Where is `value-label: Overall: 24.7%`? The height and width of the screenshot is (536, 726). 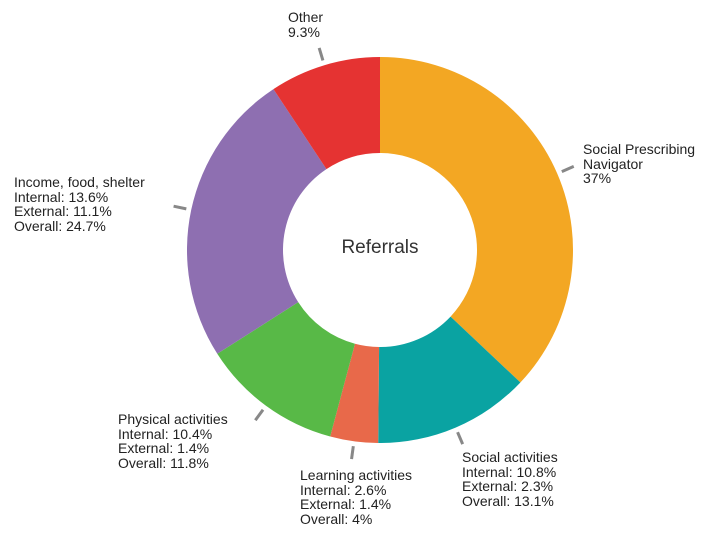 value-label: Overall: 24.7% is located at coordinates (60, 225).